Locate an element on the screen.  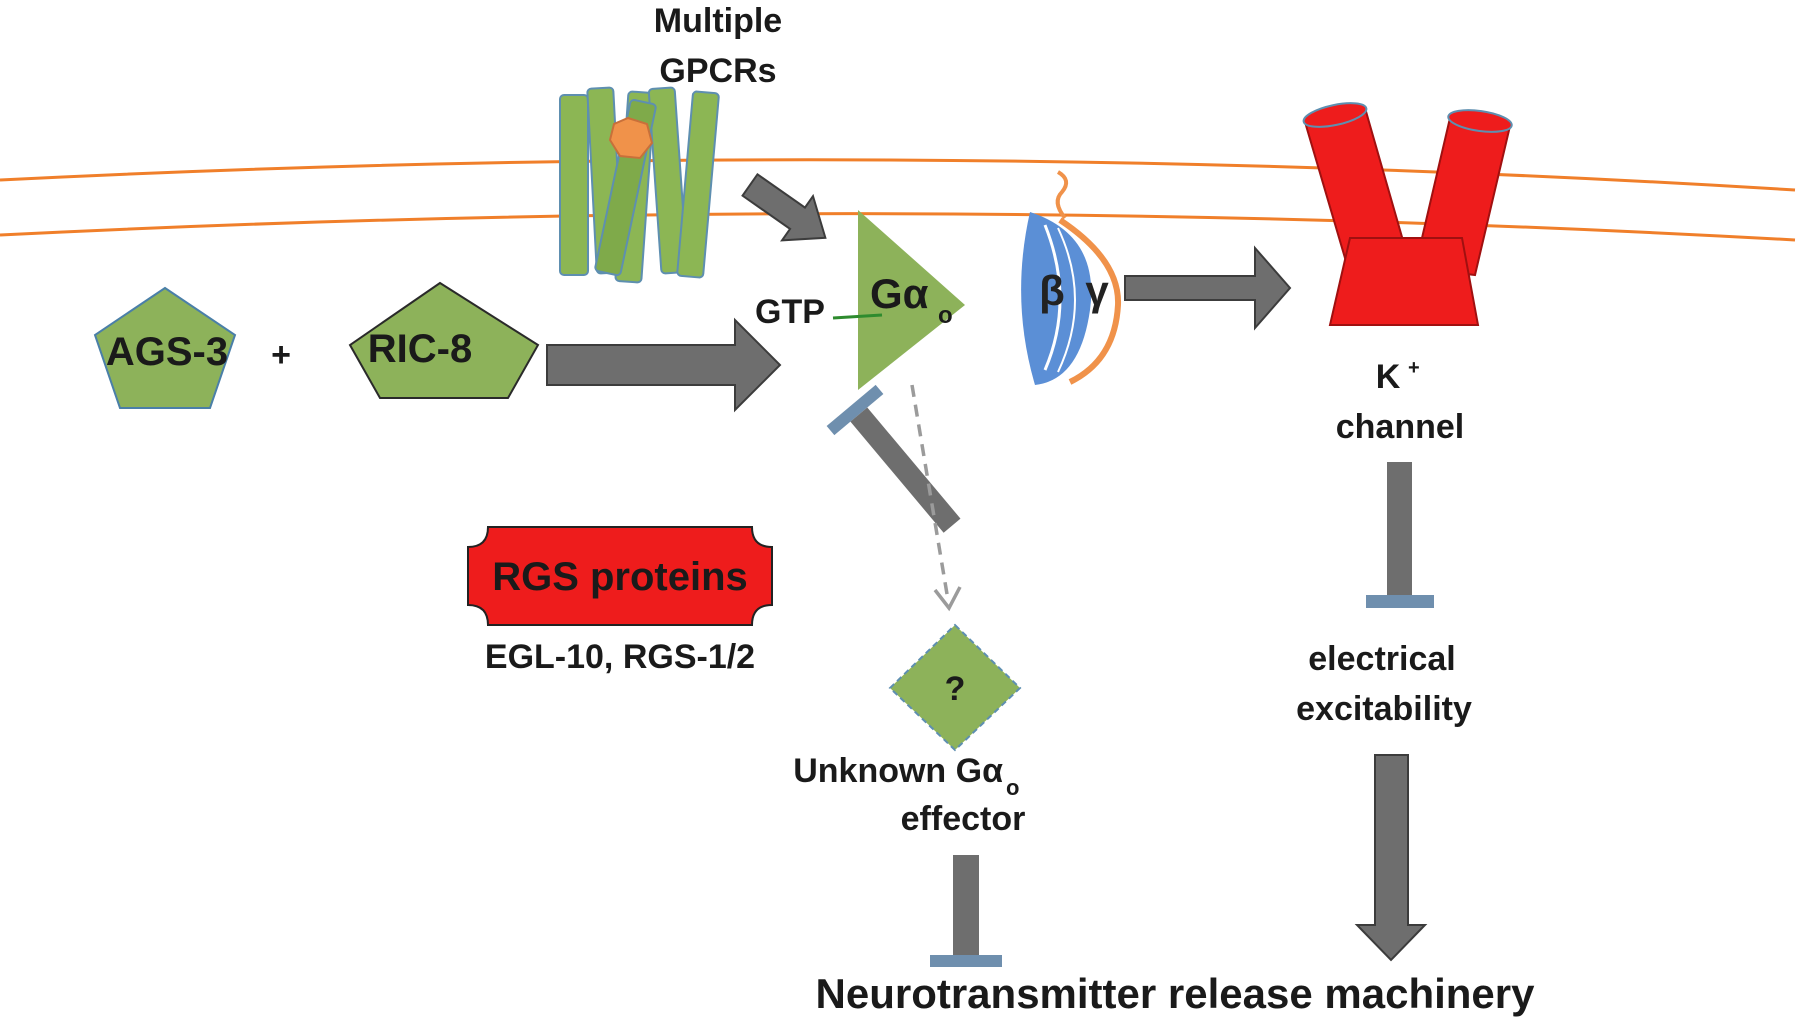
rgs-proteins-box is located at coordinates (620, 576).